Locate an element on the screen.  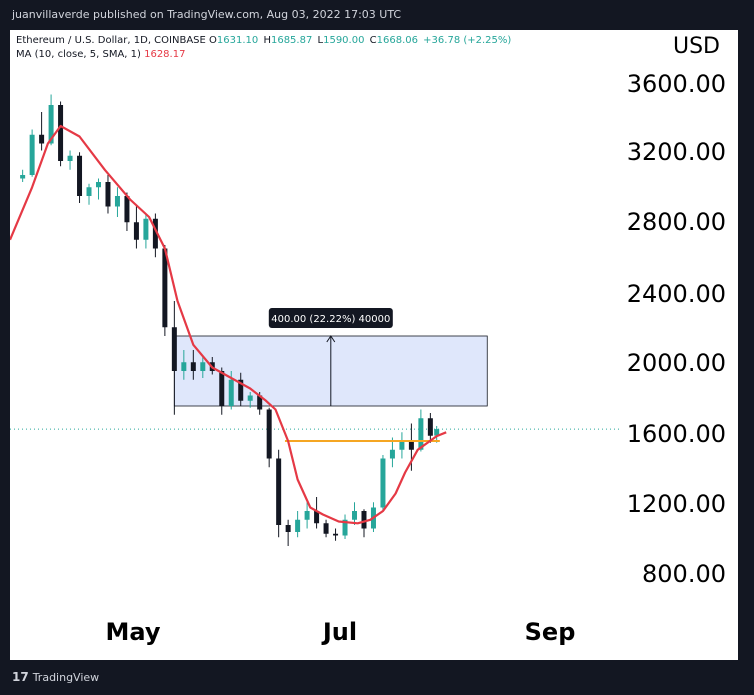
time-tick: May is located at coordinates (133, 632).